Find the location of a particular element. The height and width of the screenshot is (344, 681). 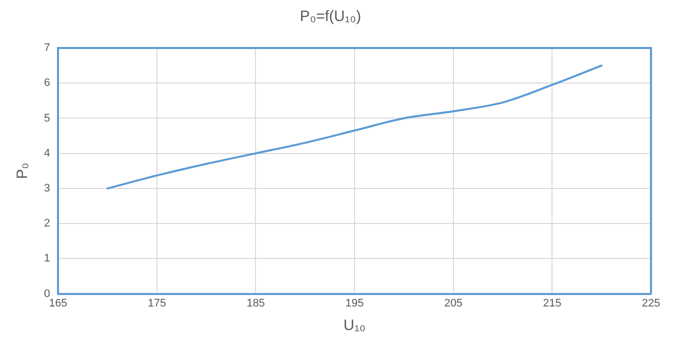

x-tick-label: 215 is located at coordinates (552, 303).